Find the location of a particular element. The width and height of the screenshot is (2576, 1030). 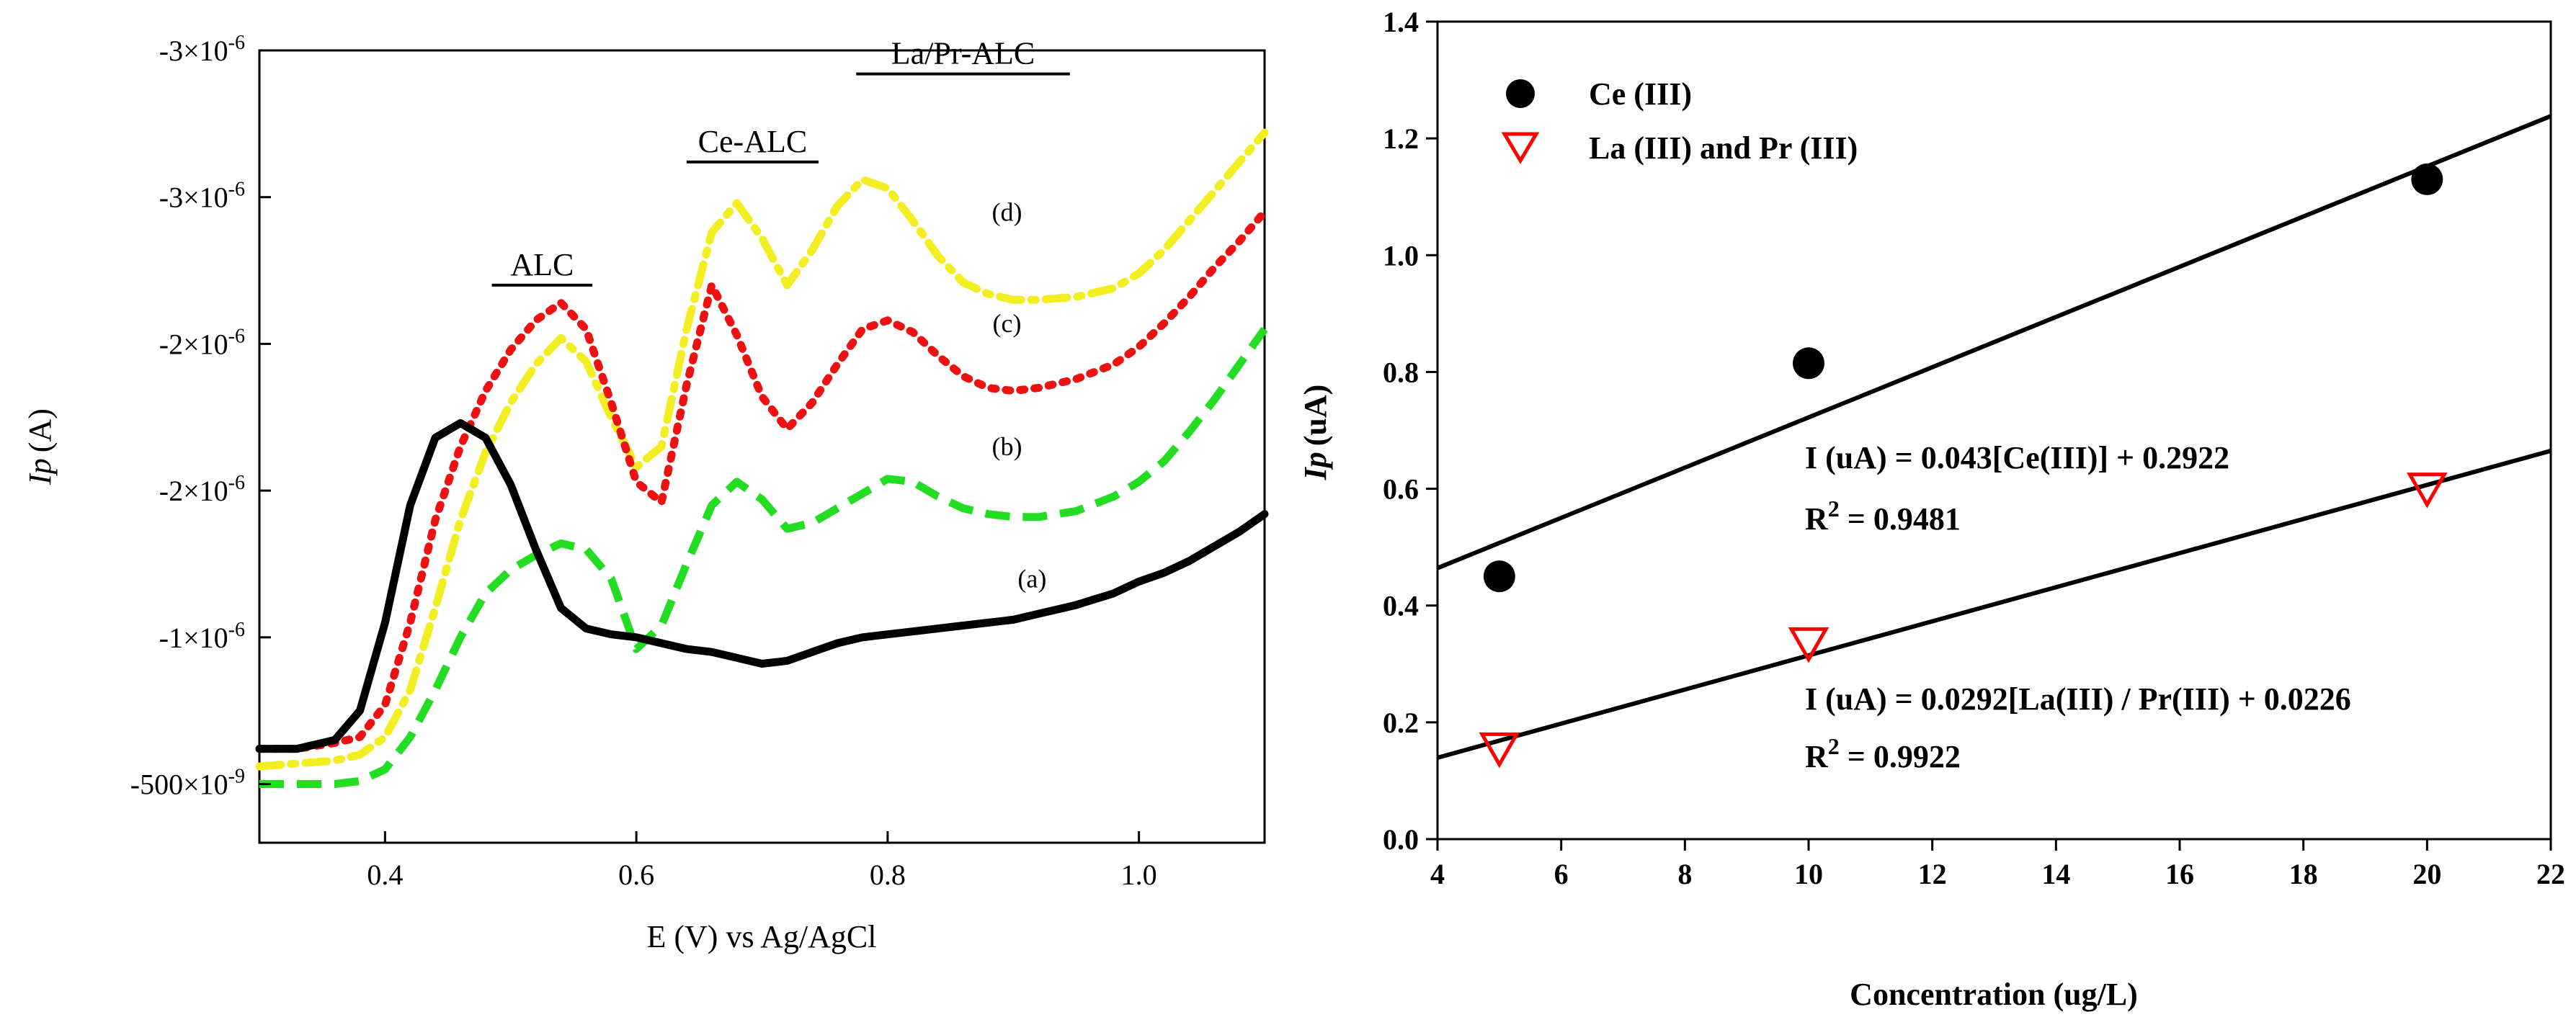

y-tick-label: 1.2 is located at coordinates (1401, 138).